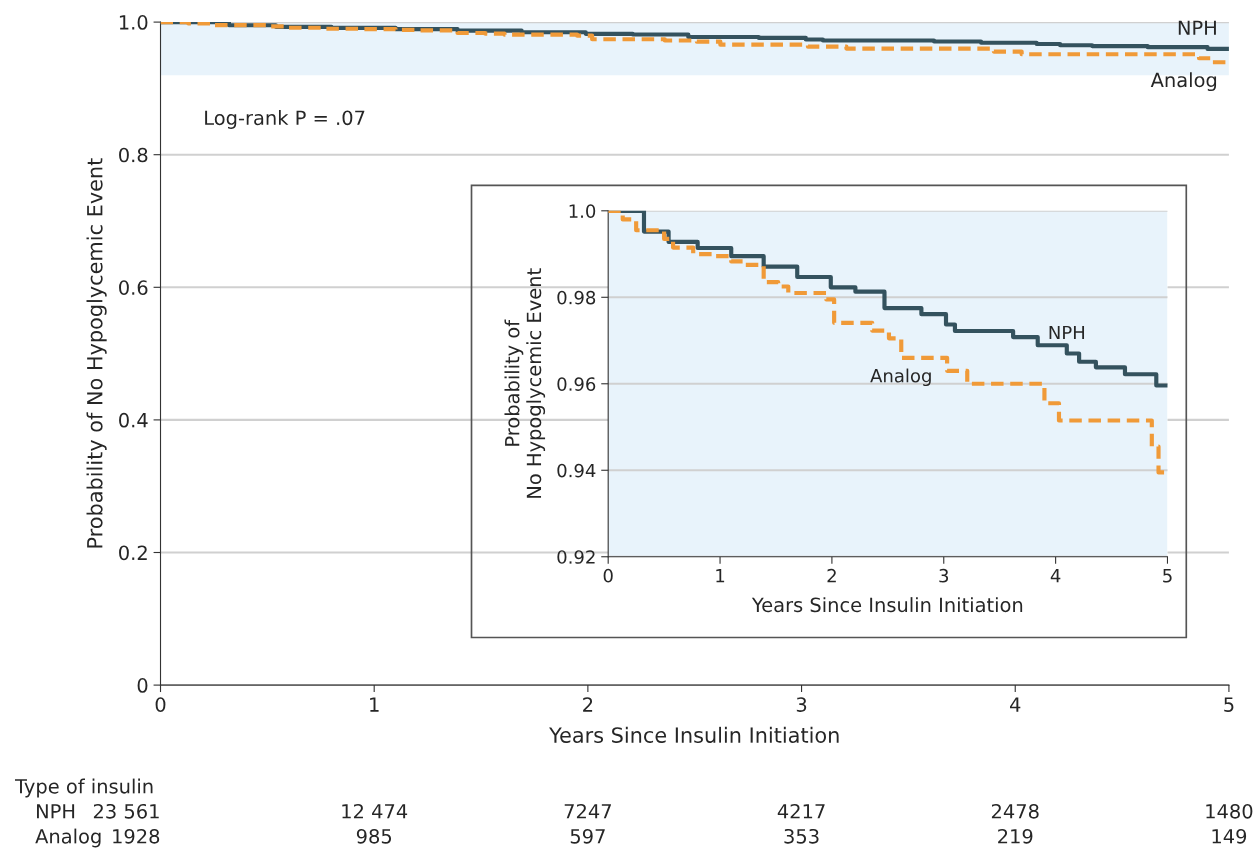 The image size is (1254, 850). Describe the element at coordinates (1229, 836) in the screenshot. I see `text: 149` at that location.